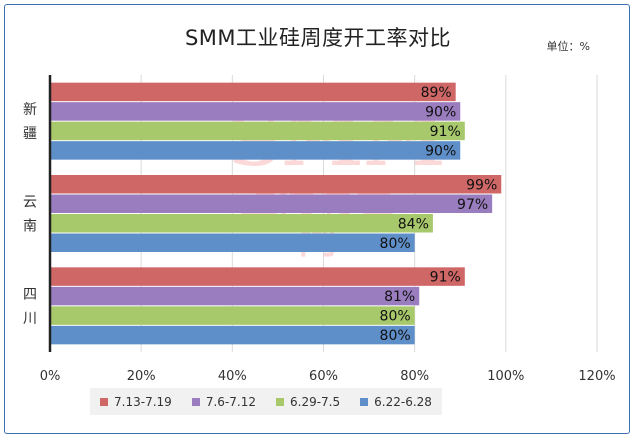 This screenshot has height=440, width=636. I want to click on legend-label: 7.6-7.12, so click(230, 401).